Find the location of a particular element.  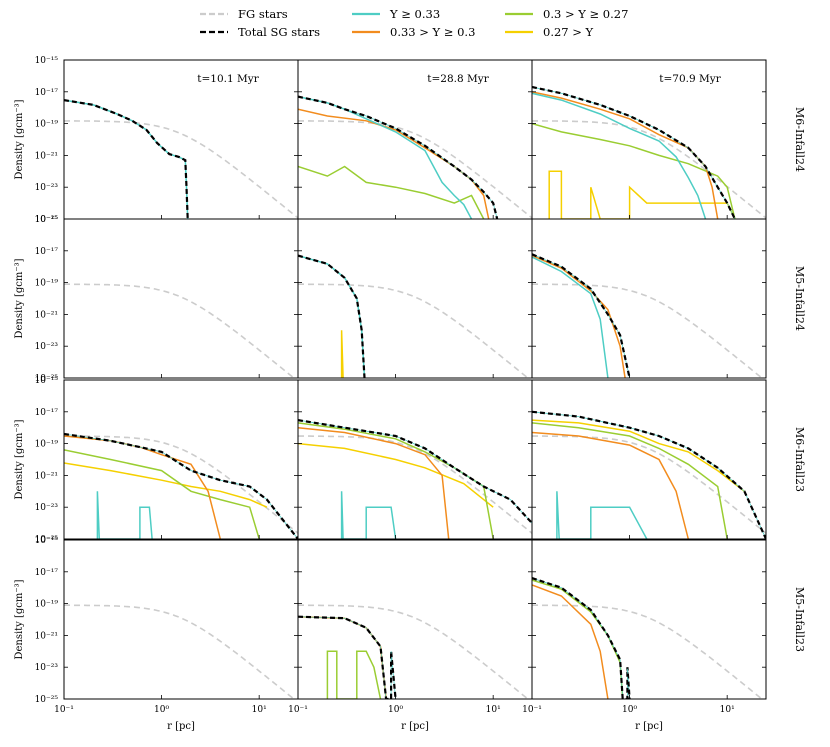

panel-r3-c1 is located at coordinates (181, 459).